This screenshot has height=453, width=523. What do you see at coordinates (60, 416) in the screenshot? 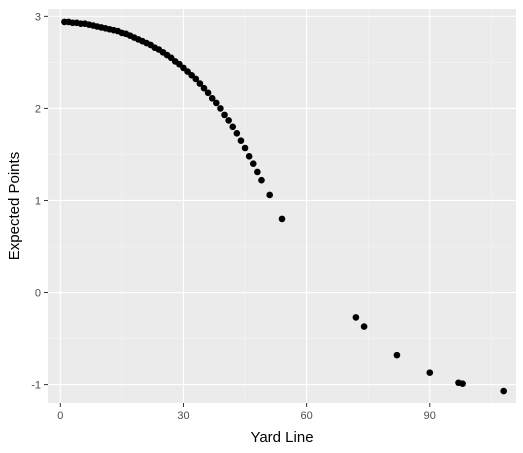
I see `x-tick-label: 0` at bounding box center [60, 416].